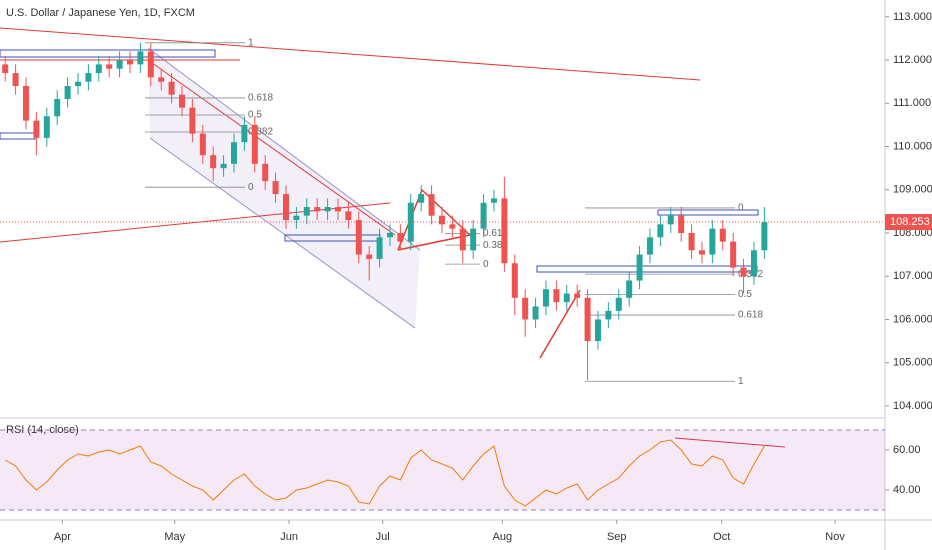 This screenshot has width=932, height=550. I want to click on y-tick-label: 60.00, so click(907, 450).